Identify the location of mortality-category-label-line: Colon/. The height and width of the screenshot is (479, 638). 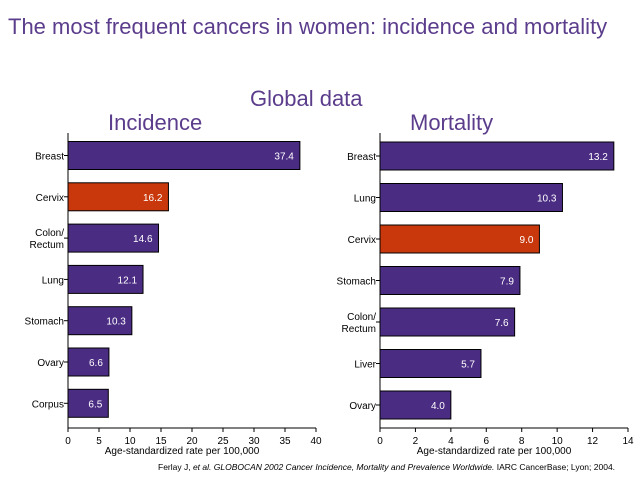
(361, 317).